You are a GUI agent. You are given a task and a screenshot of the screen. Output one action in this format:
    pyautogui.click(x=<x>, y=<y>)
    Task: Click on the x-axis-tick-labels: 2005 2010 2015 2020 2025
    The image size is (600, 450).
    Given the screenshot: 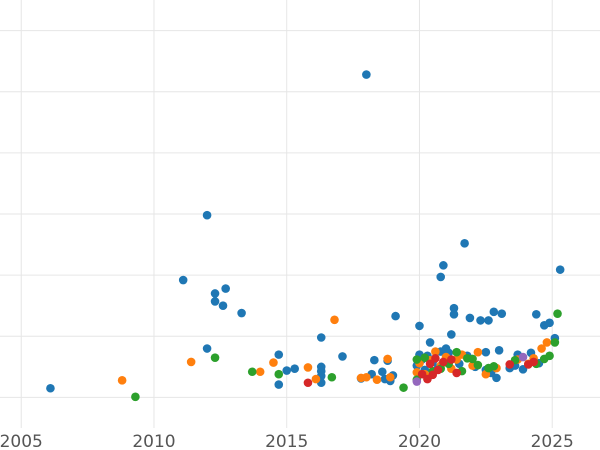 What is the action you would take?
    pyautogui.click(x=287, y=441)
    